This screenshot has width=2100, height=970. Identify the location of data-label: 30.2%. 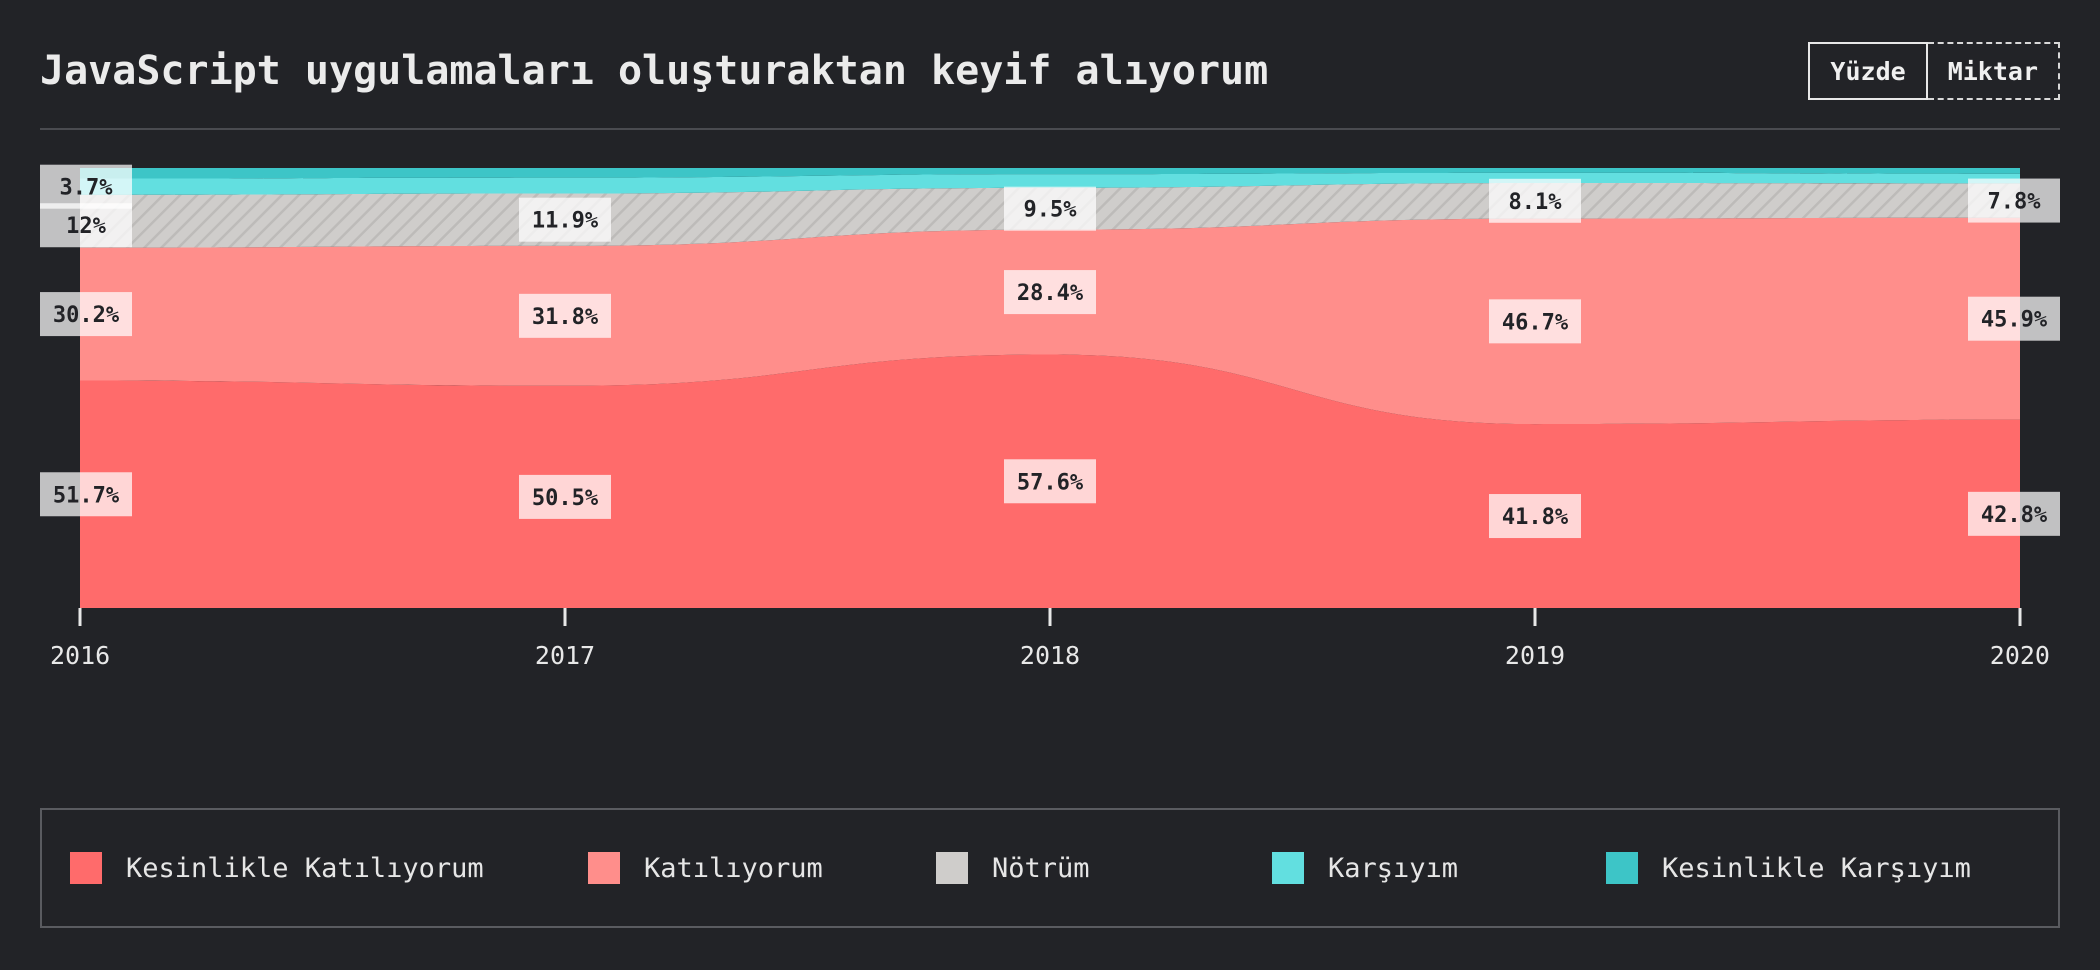
(86, 314).